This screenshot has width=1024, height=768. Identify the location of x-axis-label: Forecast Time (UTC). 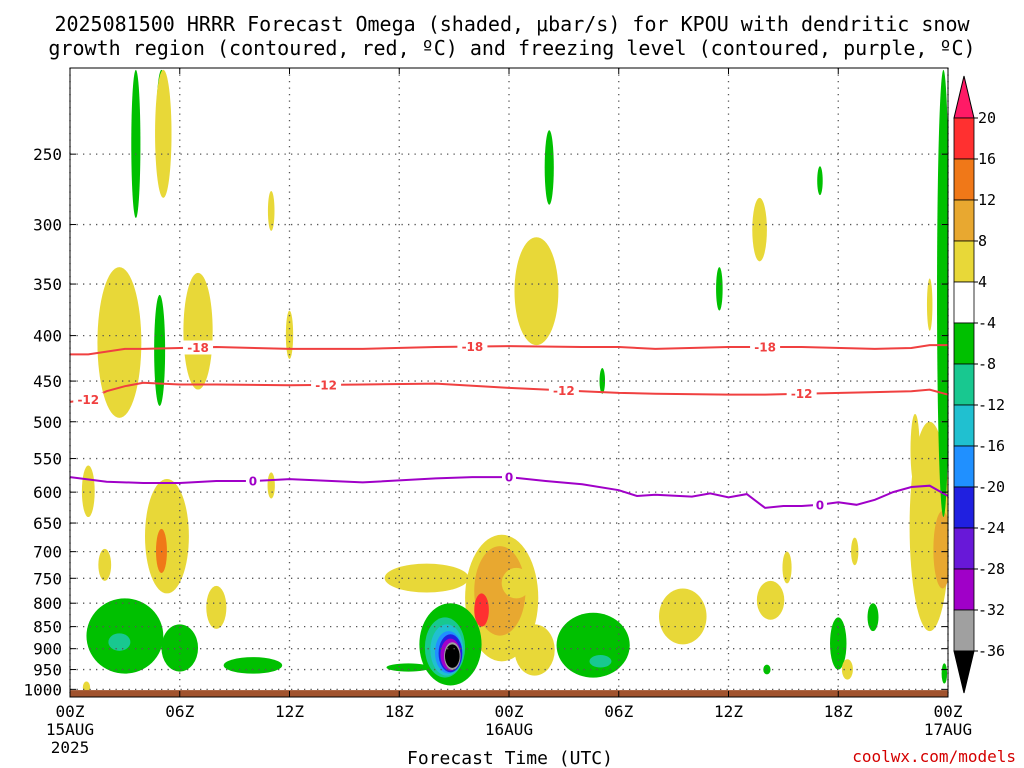
(510, 758).